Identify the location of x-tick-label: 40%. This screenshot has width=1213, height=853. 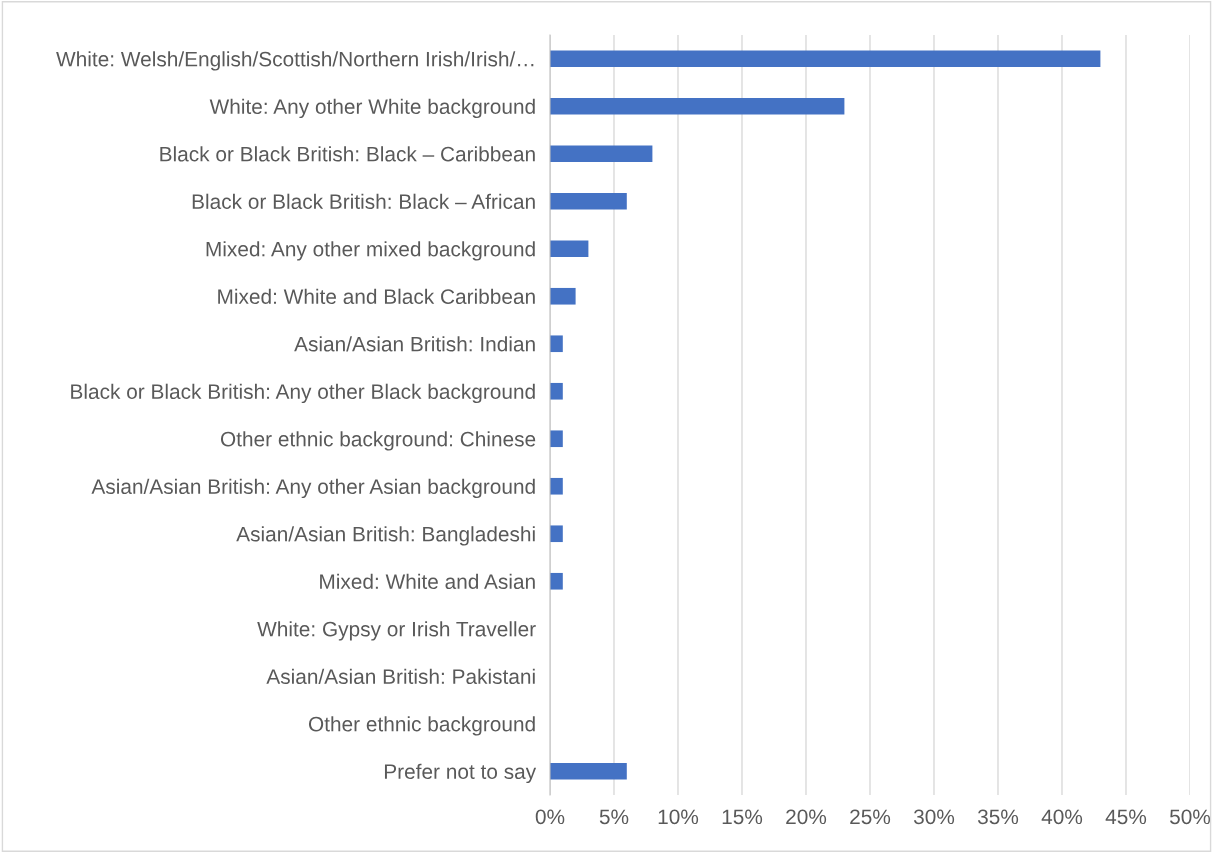
(1062, 817).